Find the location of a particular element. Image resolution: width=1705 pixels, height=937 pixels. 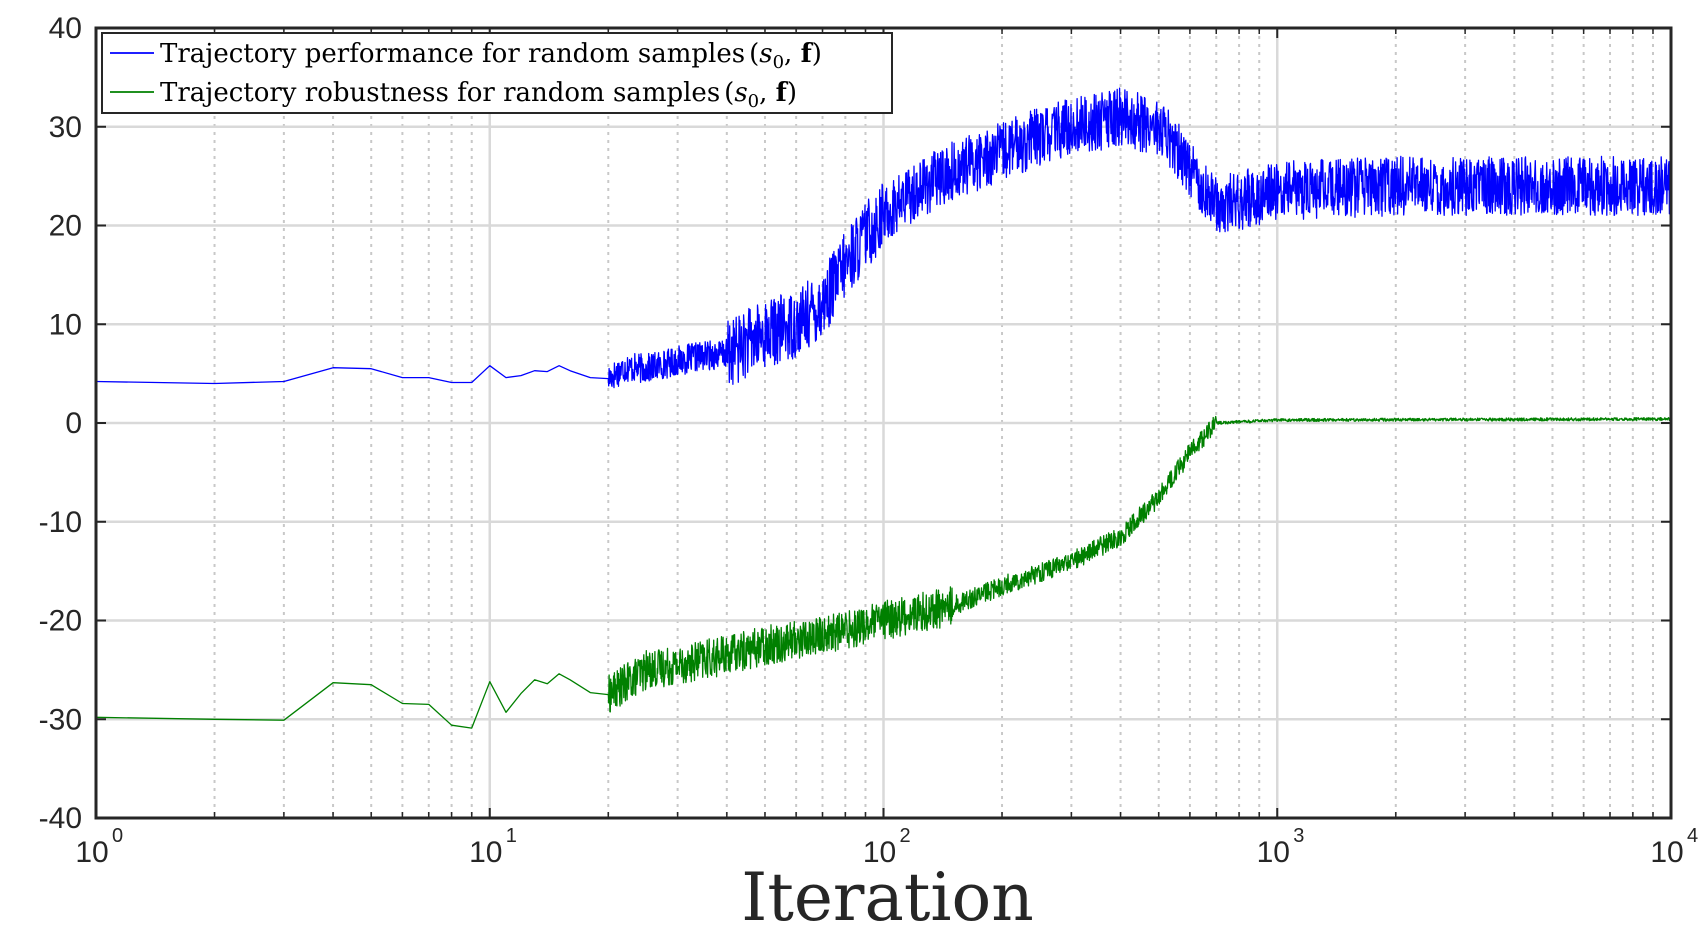

y-tick-label: -10 is located at coordinates (60, 522).